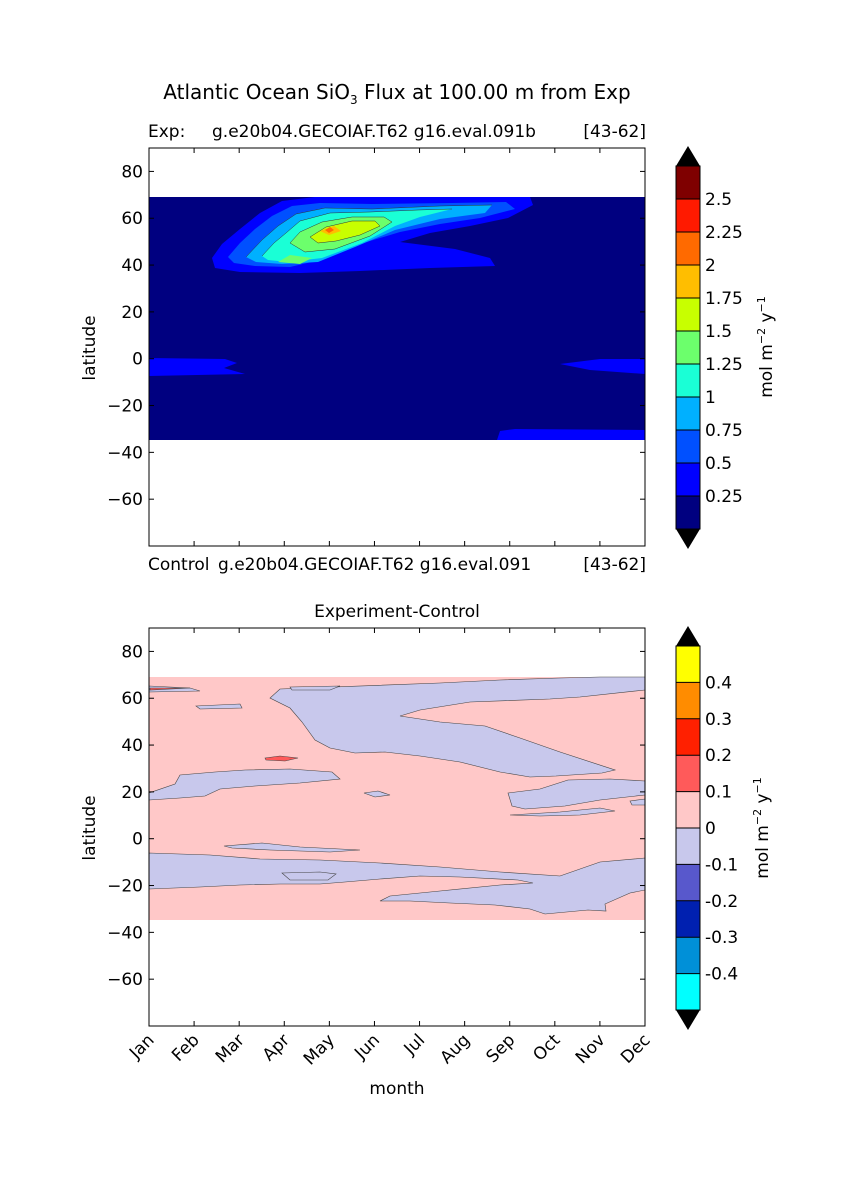  I want to click on top-control-range-label: [43-62], so click(614, 565).